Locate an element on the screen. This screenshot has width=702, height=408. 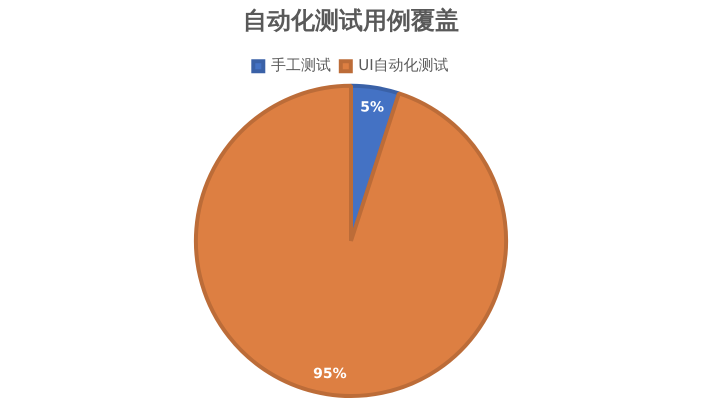
legend-label: UI自动化测试 is located at coordinates (403, 65).